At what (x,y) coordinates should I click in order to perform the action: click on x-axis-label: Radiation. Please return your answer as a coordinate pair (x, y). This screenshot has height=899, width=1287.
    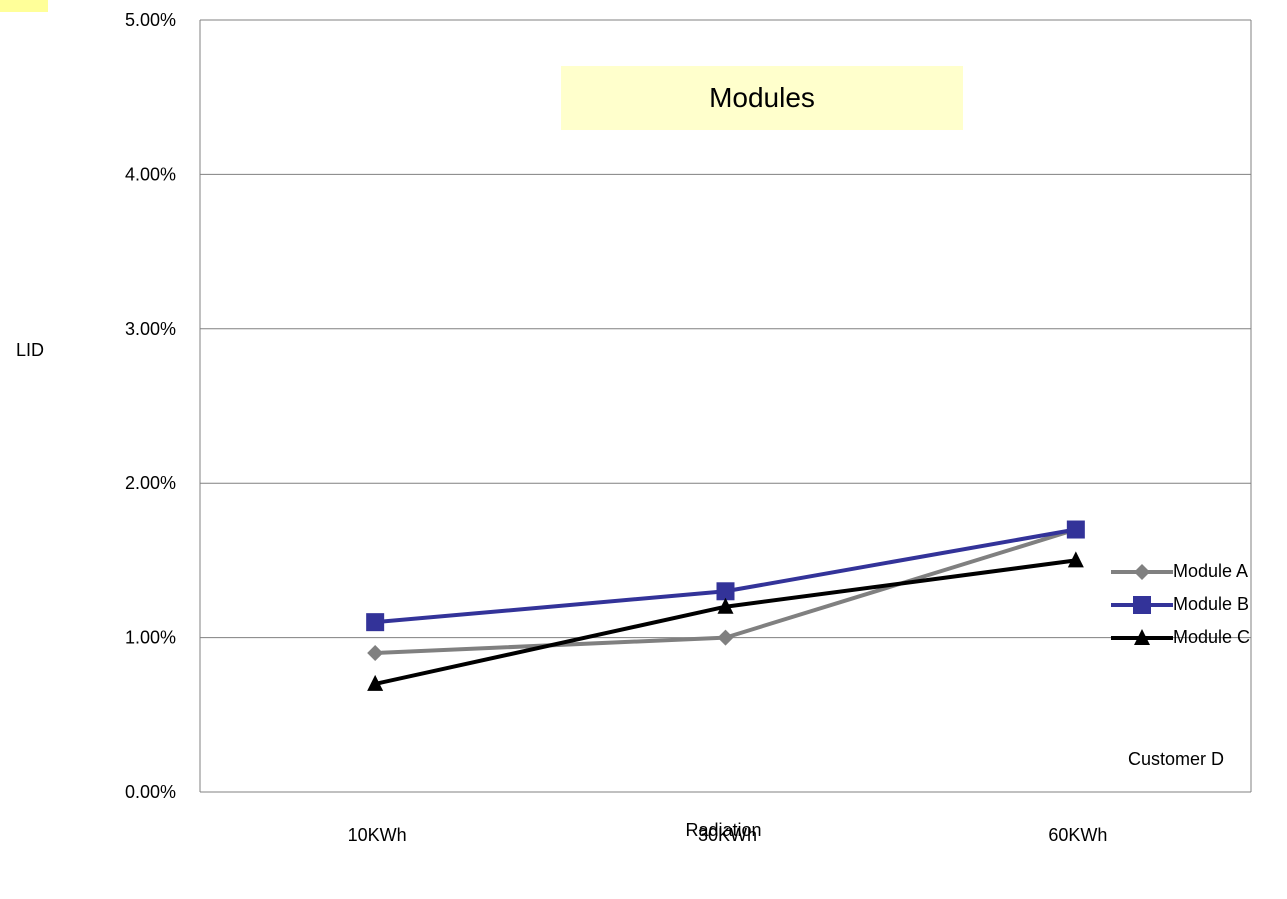
    Looking at the image, I should click on (723, 830).